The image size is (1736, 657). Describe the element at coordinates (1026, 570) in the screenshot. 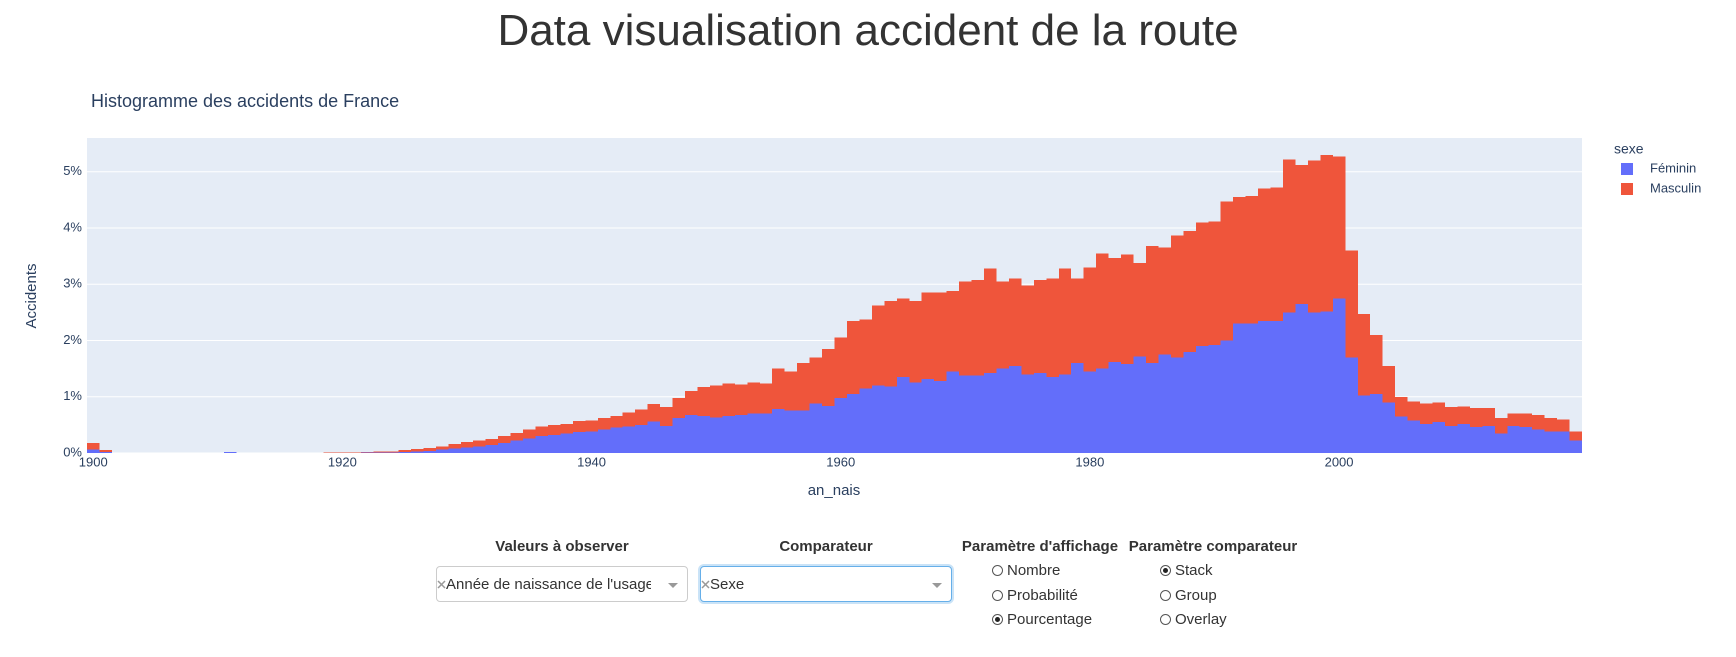

I see `radio-option: Nombre` at that location.